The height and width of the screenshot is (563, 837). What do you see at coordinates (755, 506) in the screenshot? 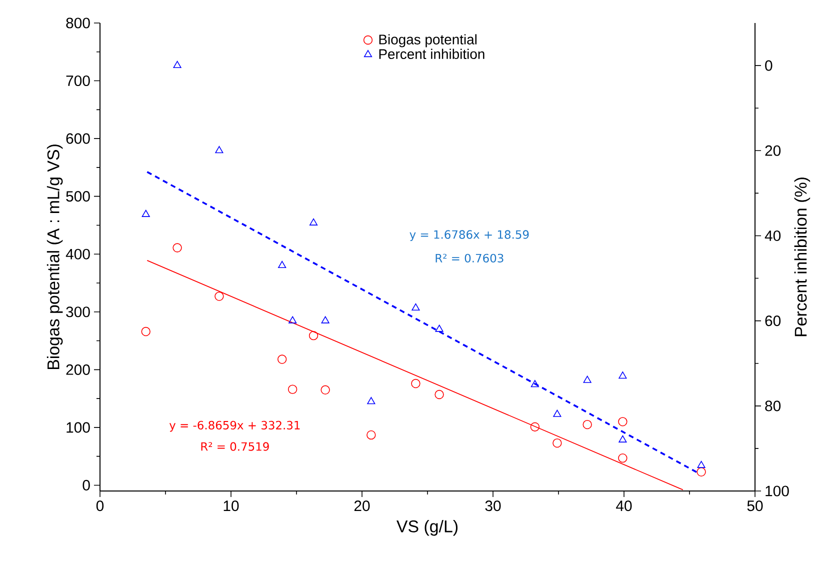
I see `x-tick-label: 50` at bounding box center [755, 506].